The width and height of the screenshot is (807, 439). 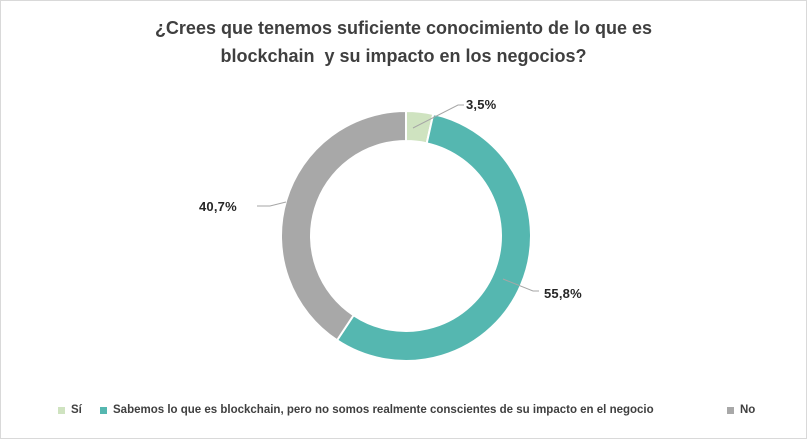 I want to click on legend-item-no: No, so click(x=741, y=410).